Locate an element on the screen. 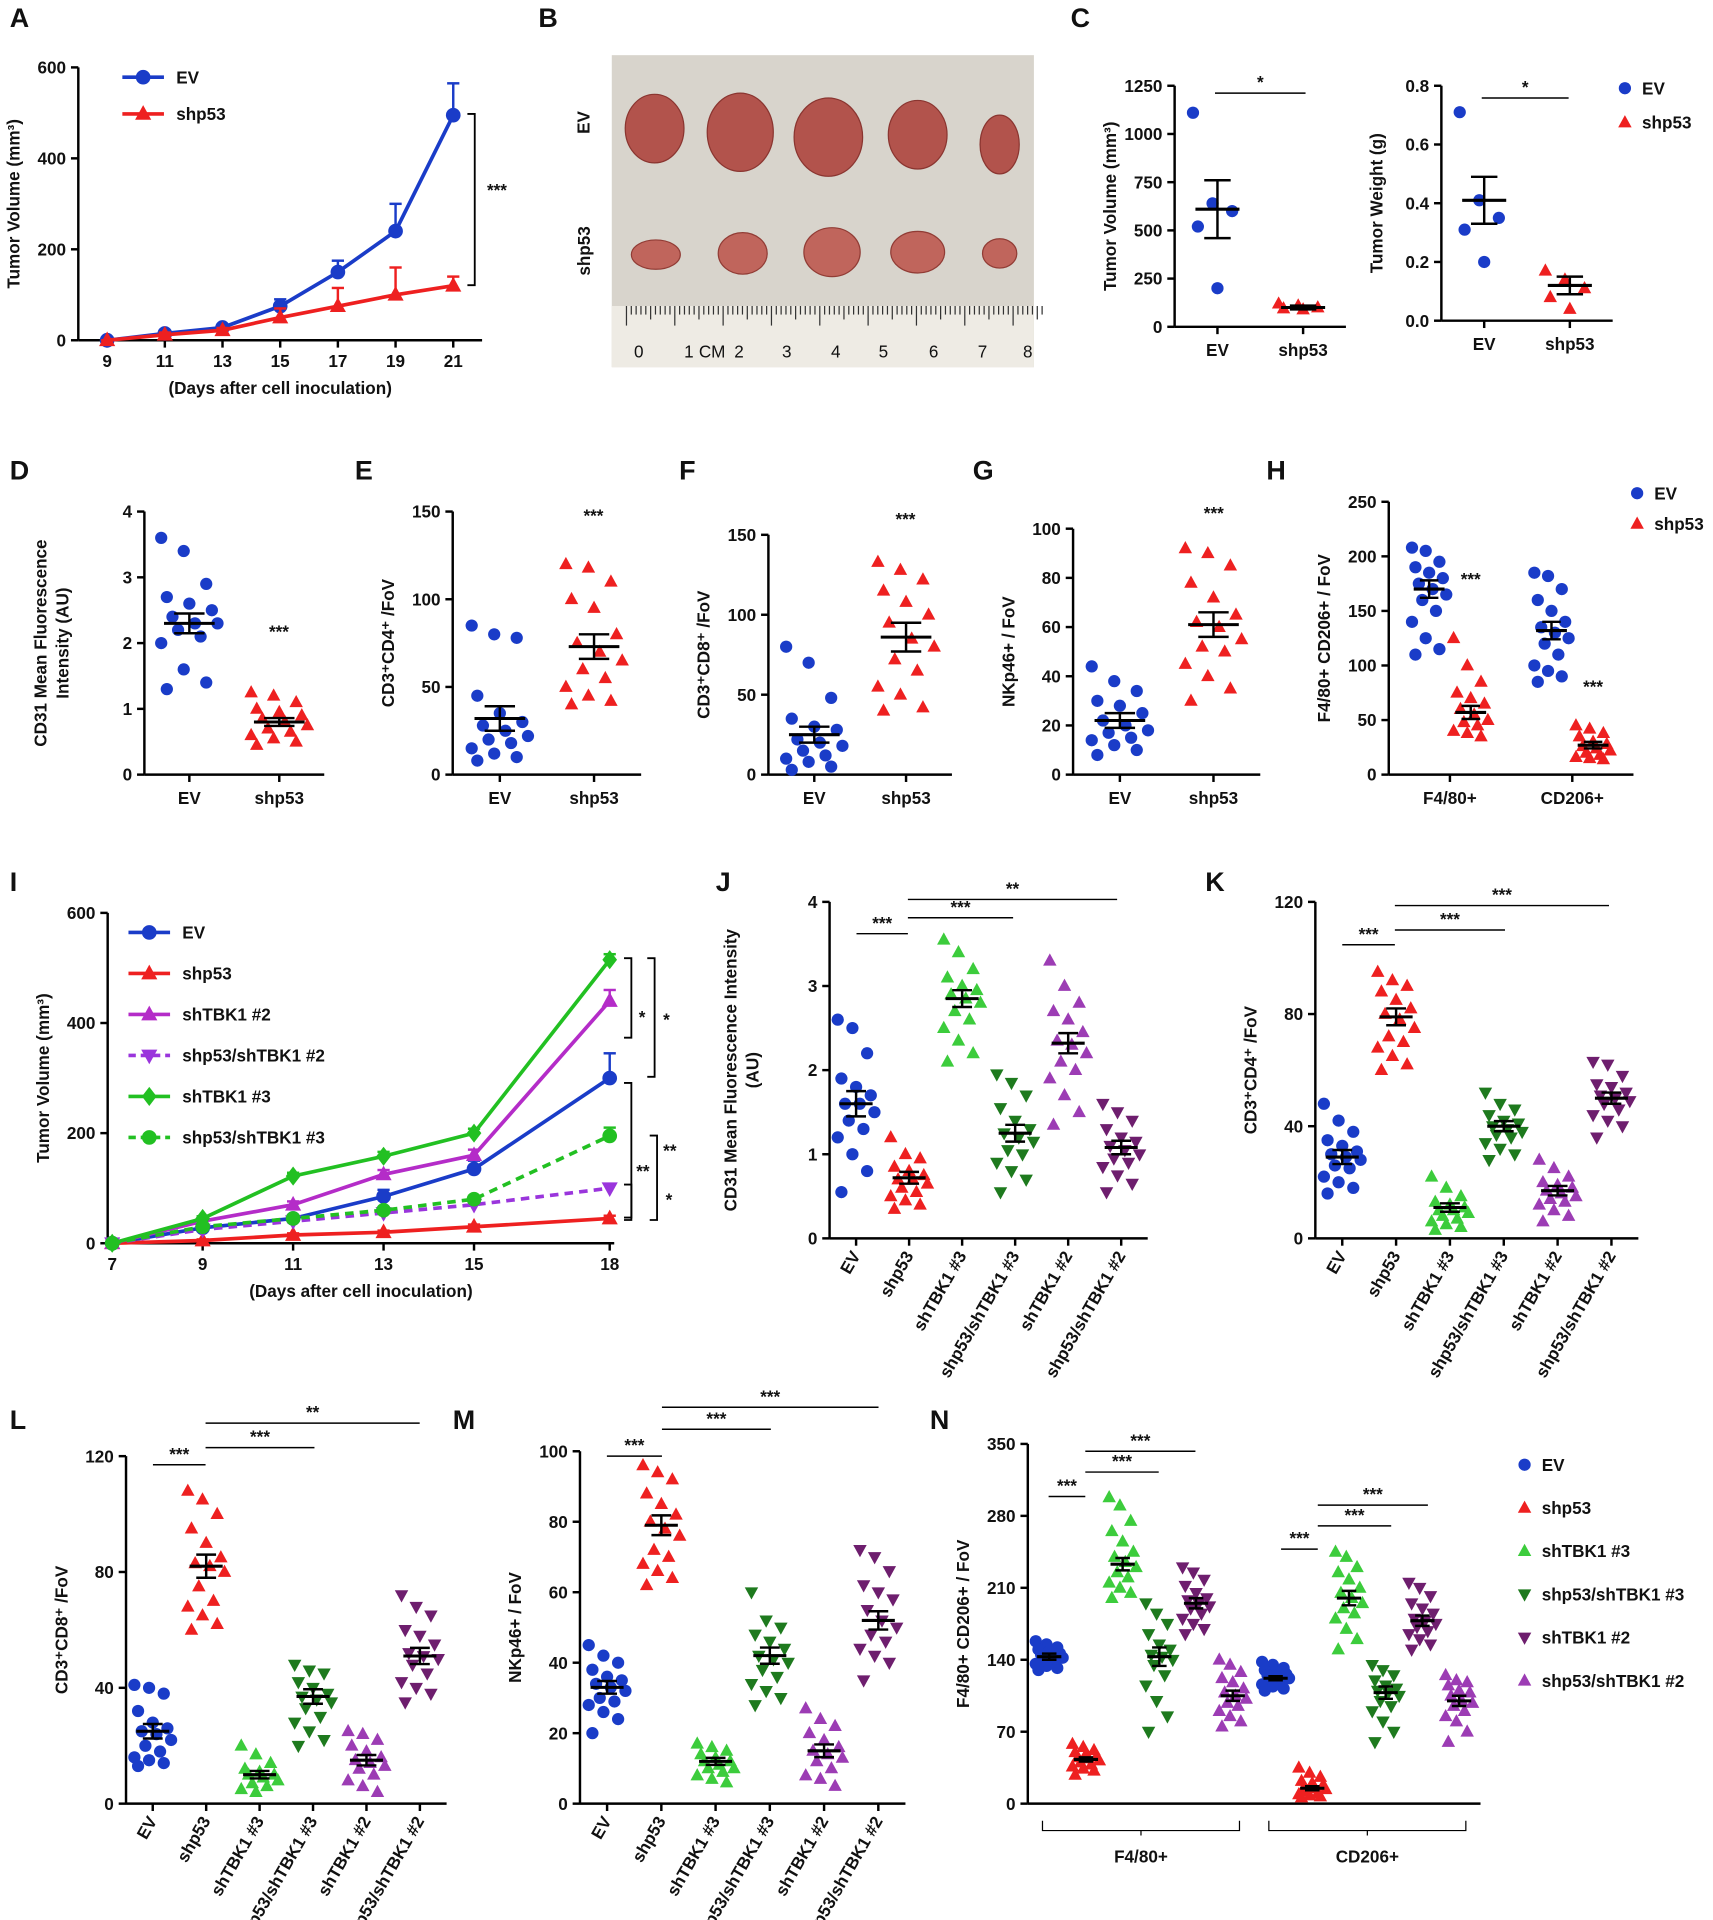  y-tick-label: 0 is located at coordinates (563, 1804).